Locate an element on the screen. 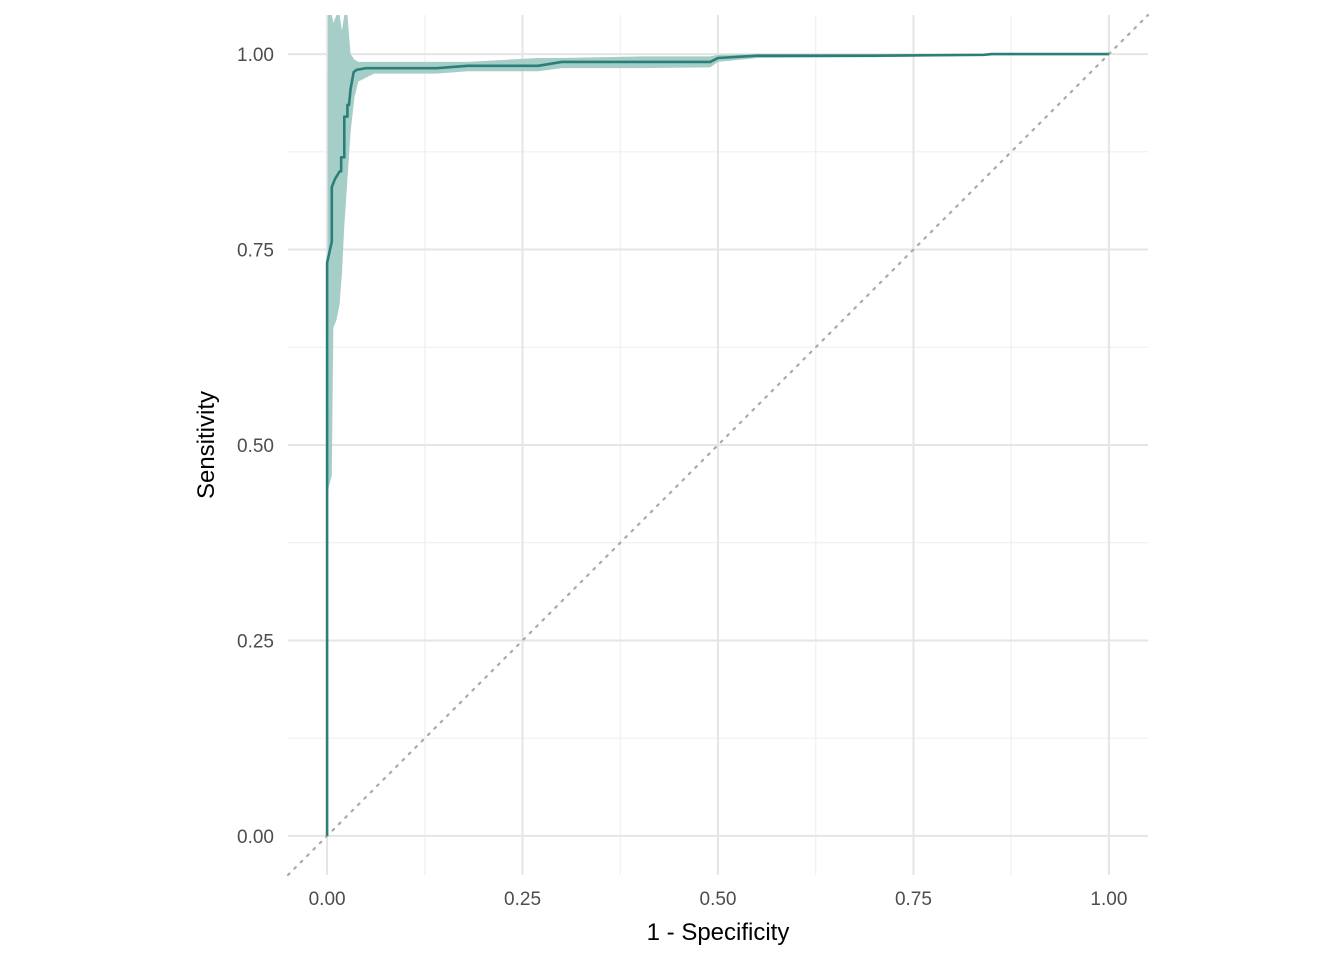 This screenshot has height=965, width=1344. x-tick-label: 1.00 is located at coordinates (1108, 899).